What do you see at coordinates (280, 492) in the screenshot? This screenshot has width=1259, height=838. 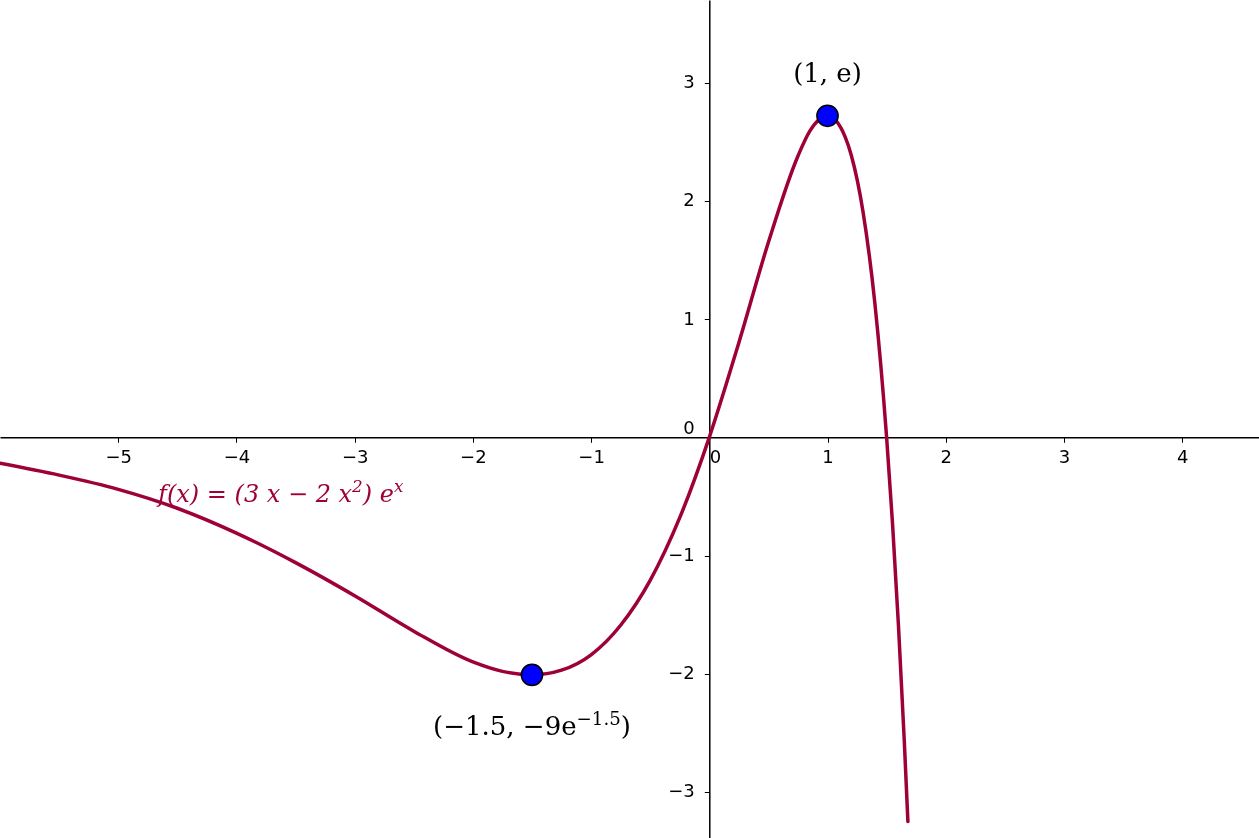 I see `series-label: f(x) = (3 x − 2 x$^{2}$) e$^{x}$` at bounding box center [280, 492].